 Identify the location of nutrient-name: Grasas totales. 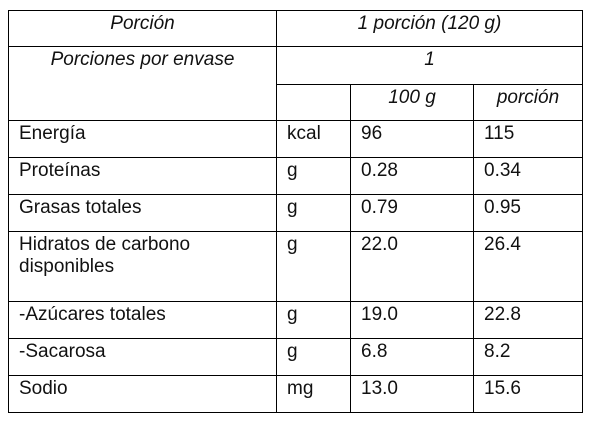
(80, 207).